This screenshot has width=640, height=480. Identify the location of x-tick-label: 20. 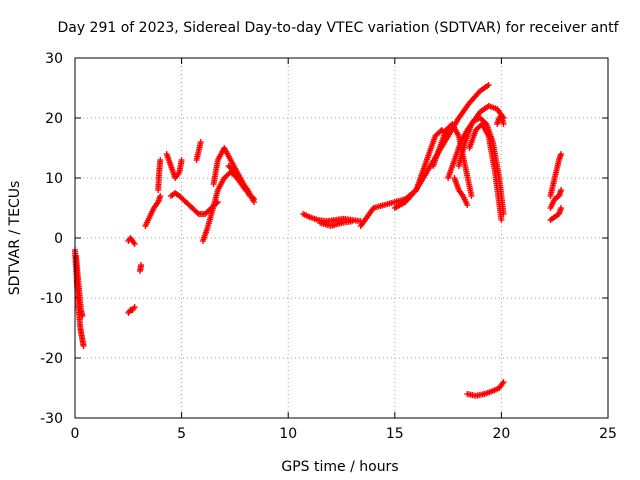
(501, 434).